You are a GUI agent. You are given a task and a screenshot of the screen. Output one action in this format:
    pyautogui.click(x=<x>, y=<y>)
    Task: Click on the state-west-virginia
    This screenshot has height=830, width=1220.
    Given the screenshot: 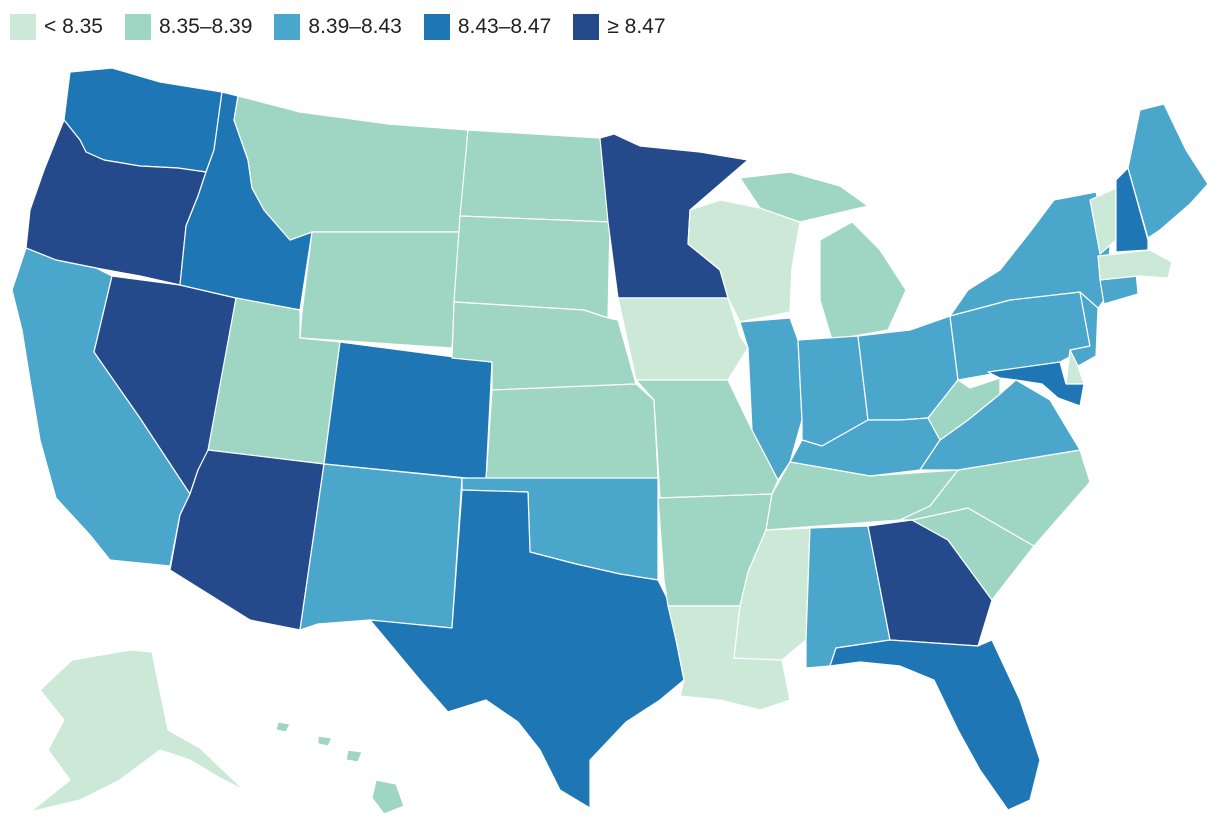 What is the action you would take?
    pyautogui.click(x=964, y=409)
    